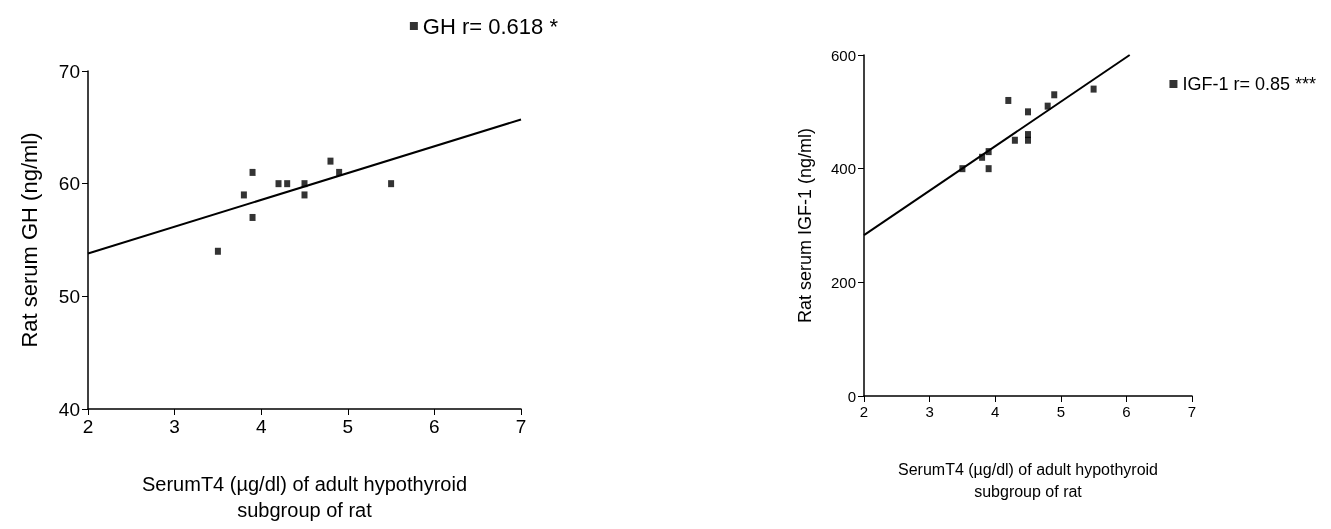 The image size is (1331, 529). I want to click on y-tick-label: 400, so click(843, 169).